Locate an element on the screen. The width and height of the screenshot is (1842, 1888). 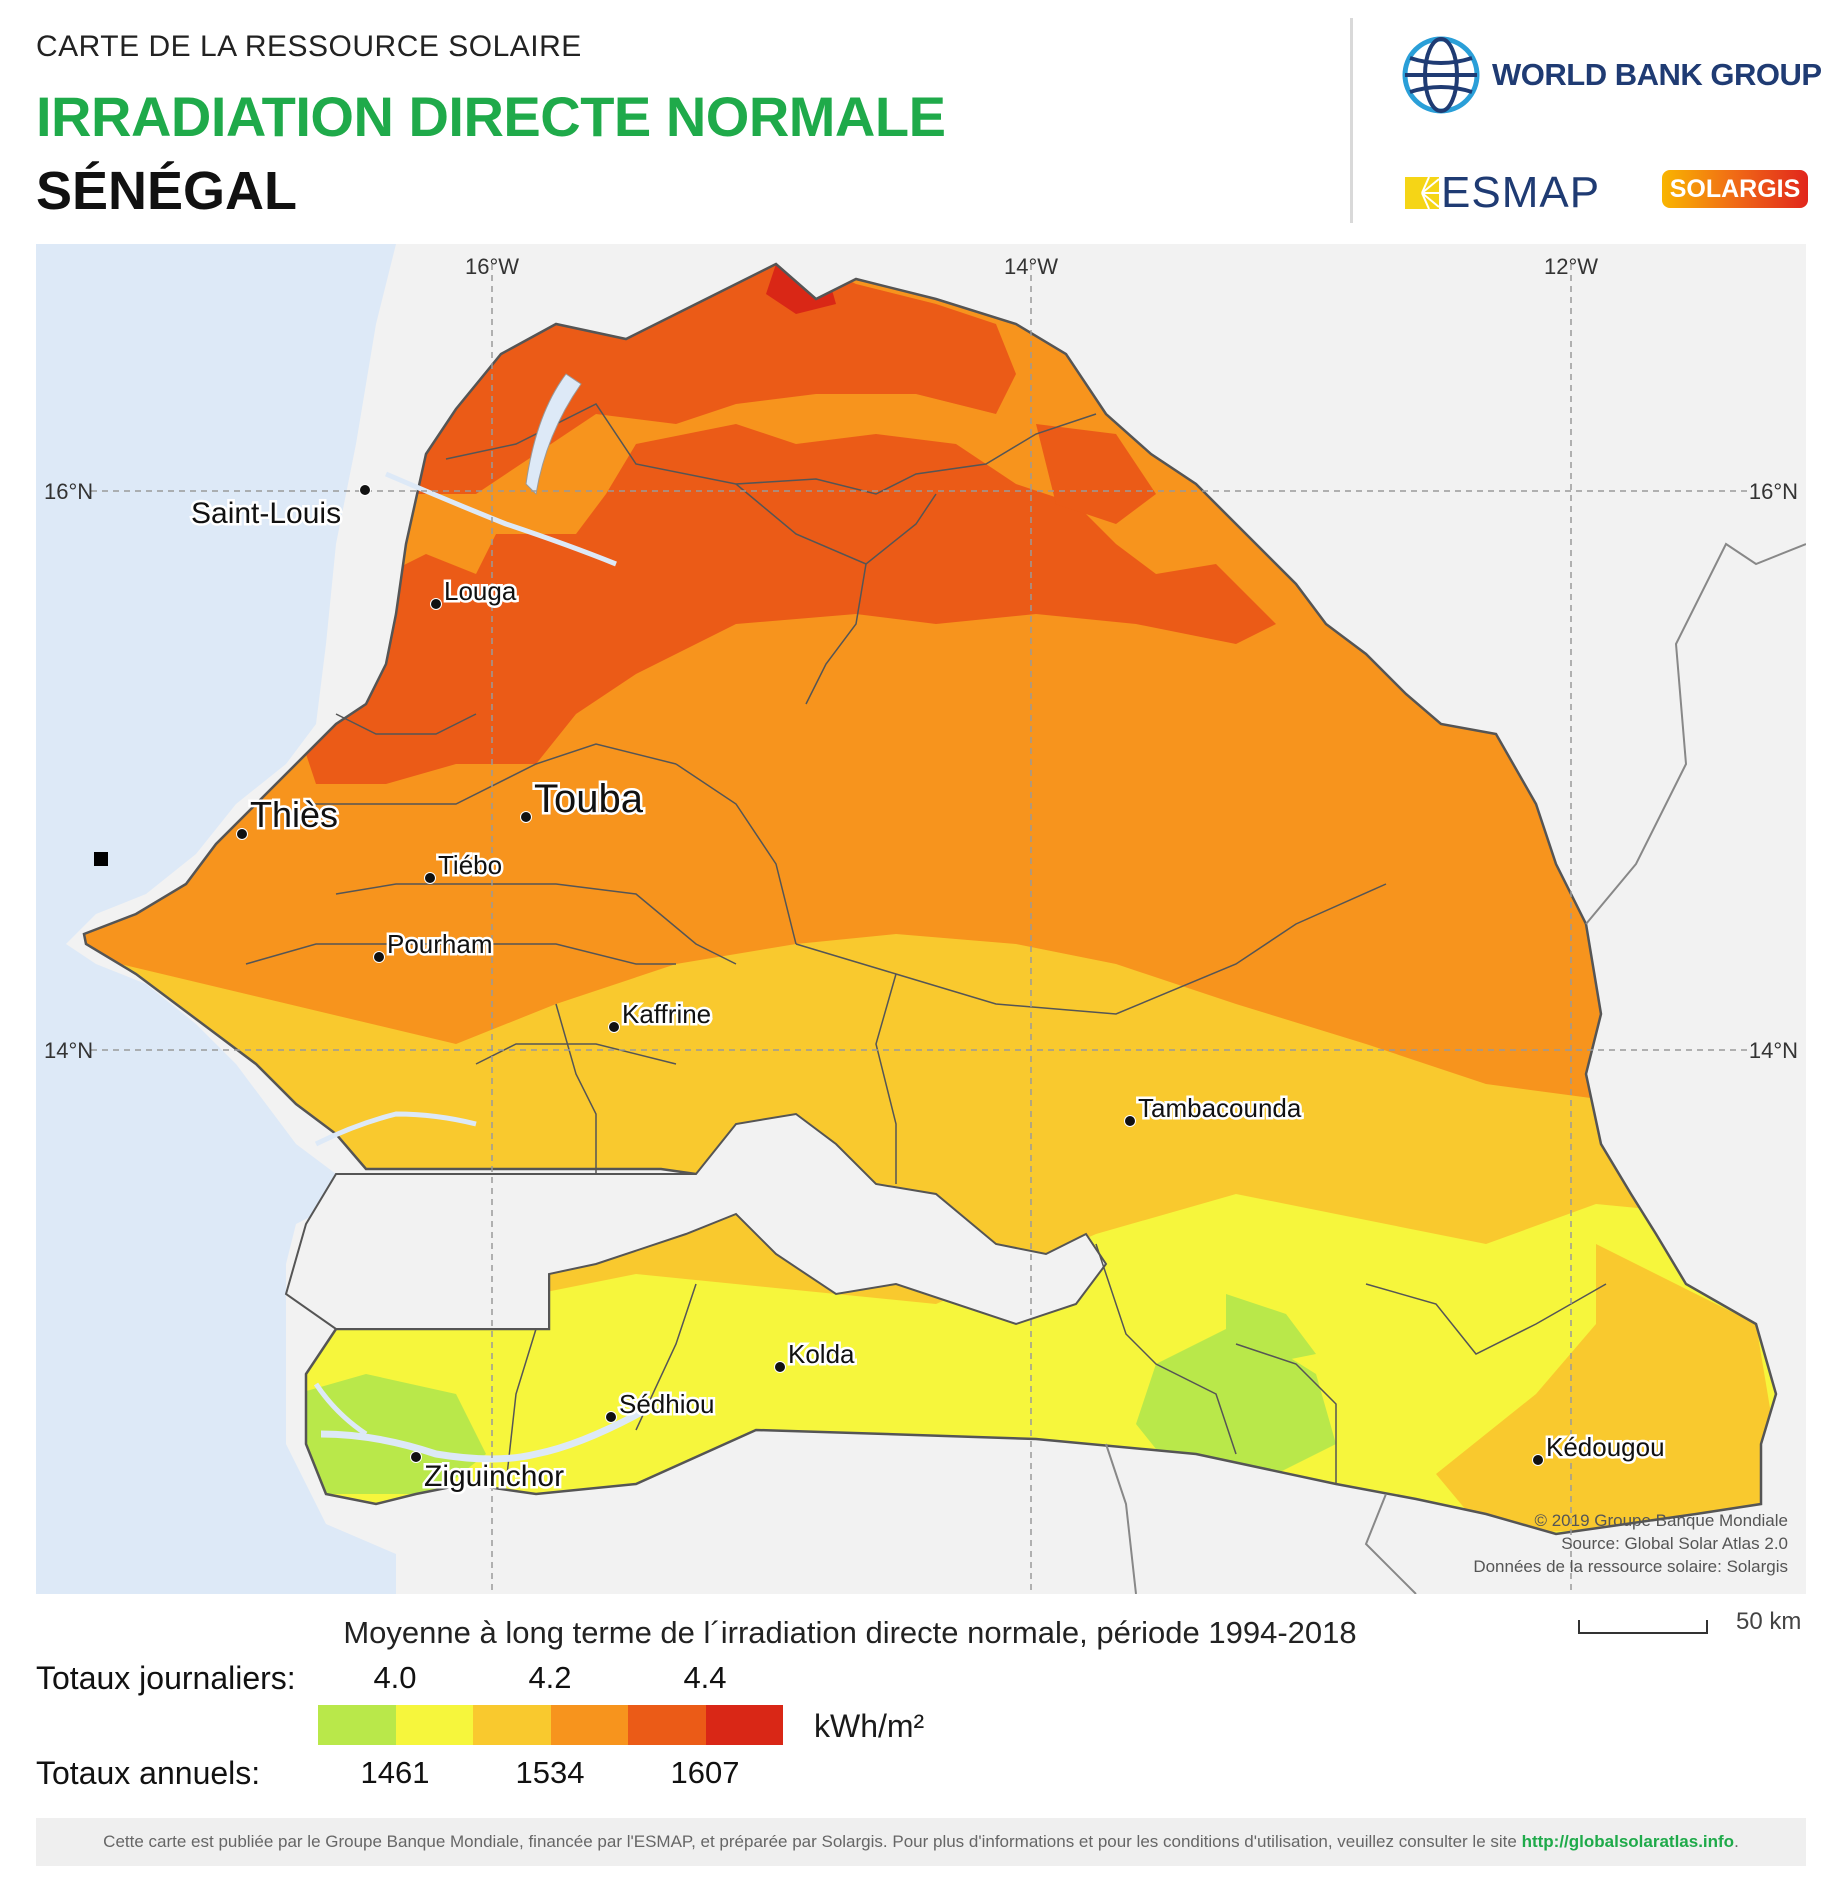
annual-tick: 1534 is located at coordinates (550, 1772).